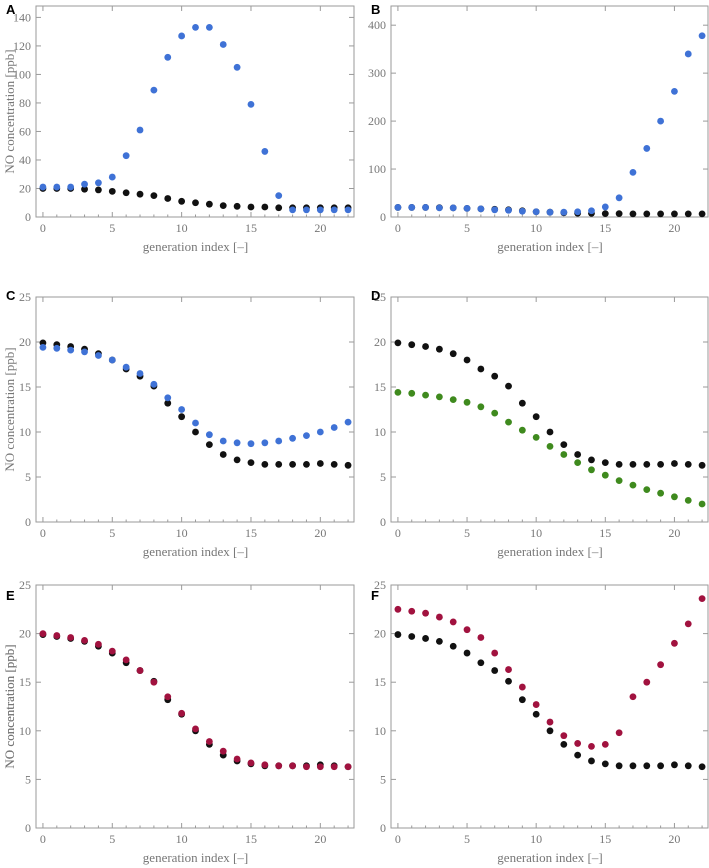 This screenshot has height=868, width=709. What do you see at coordinates (25, 432) in the screenshot?
I see `y-tick-label: 10` at bounding box center [25, 432].